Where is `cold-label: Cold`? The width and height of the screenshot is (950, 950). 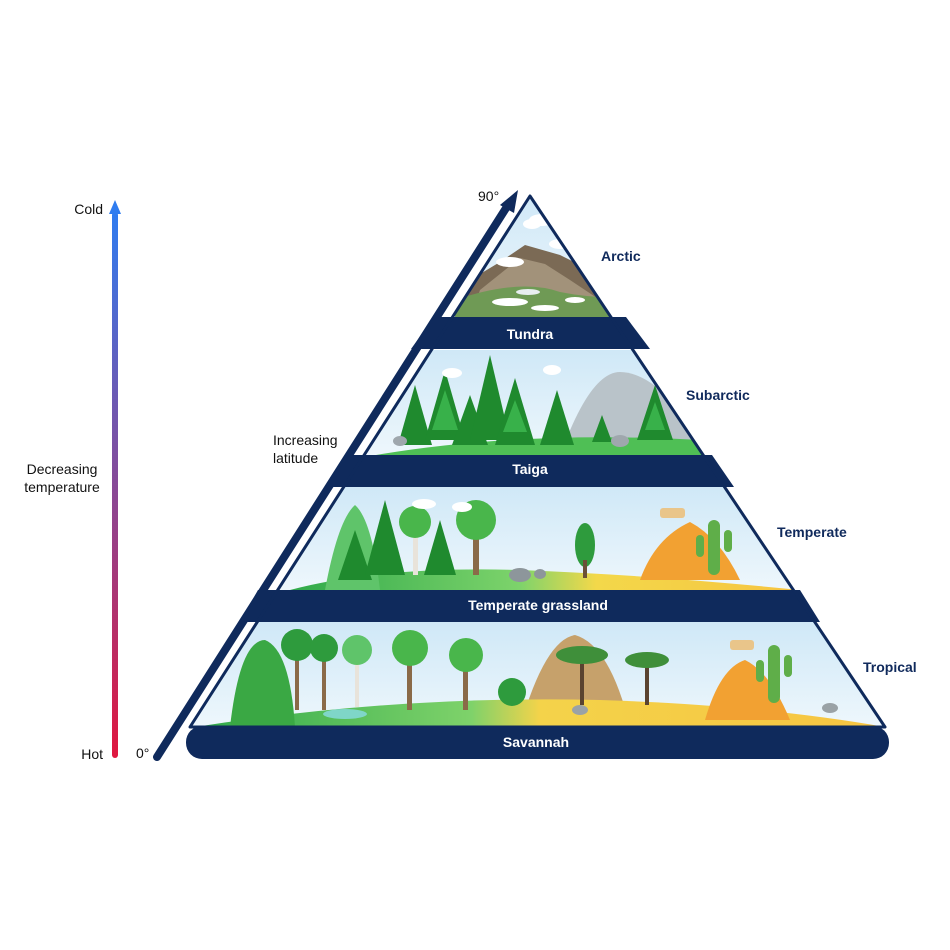
cold-label: Cold is located at coordinates (88, 209).